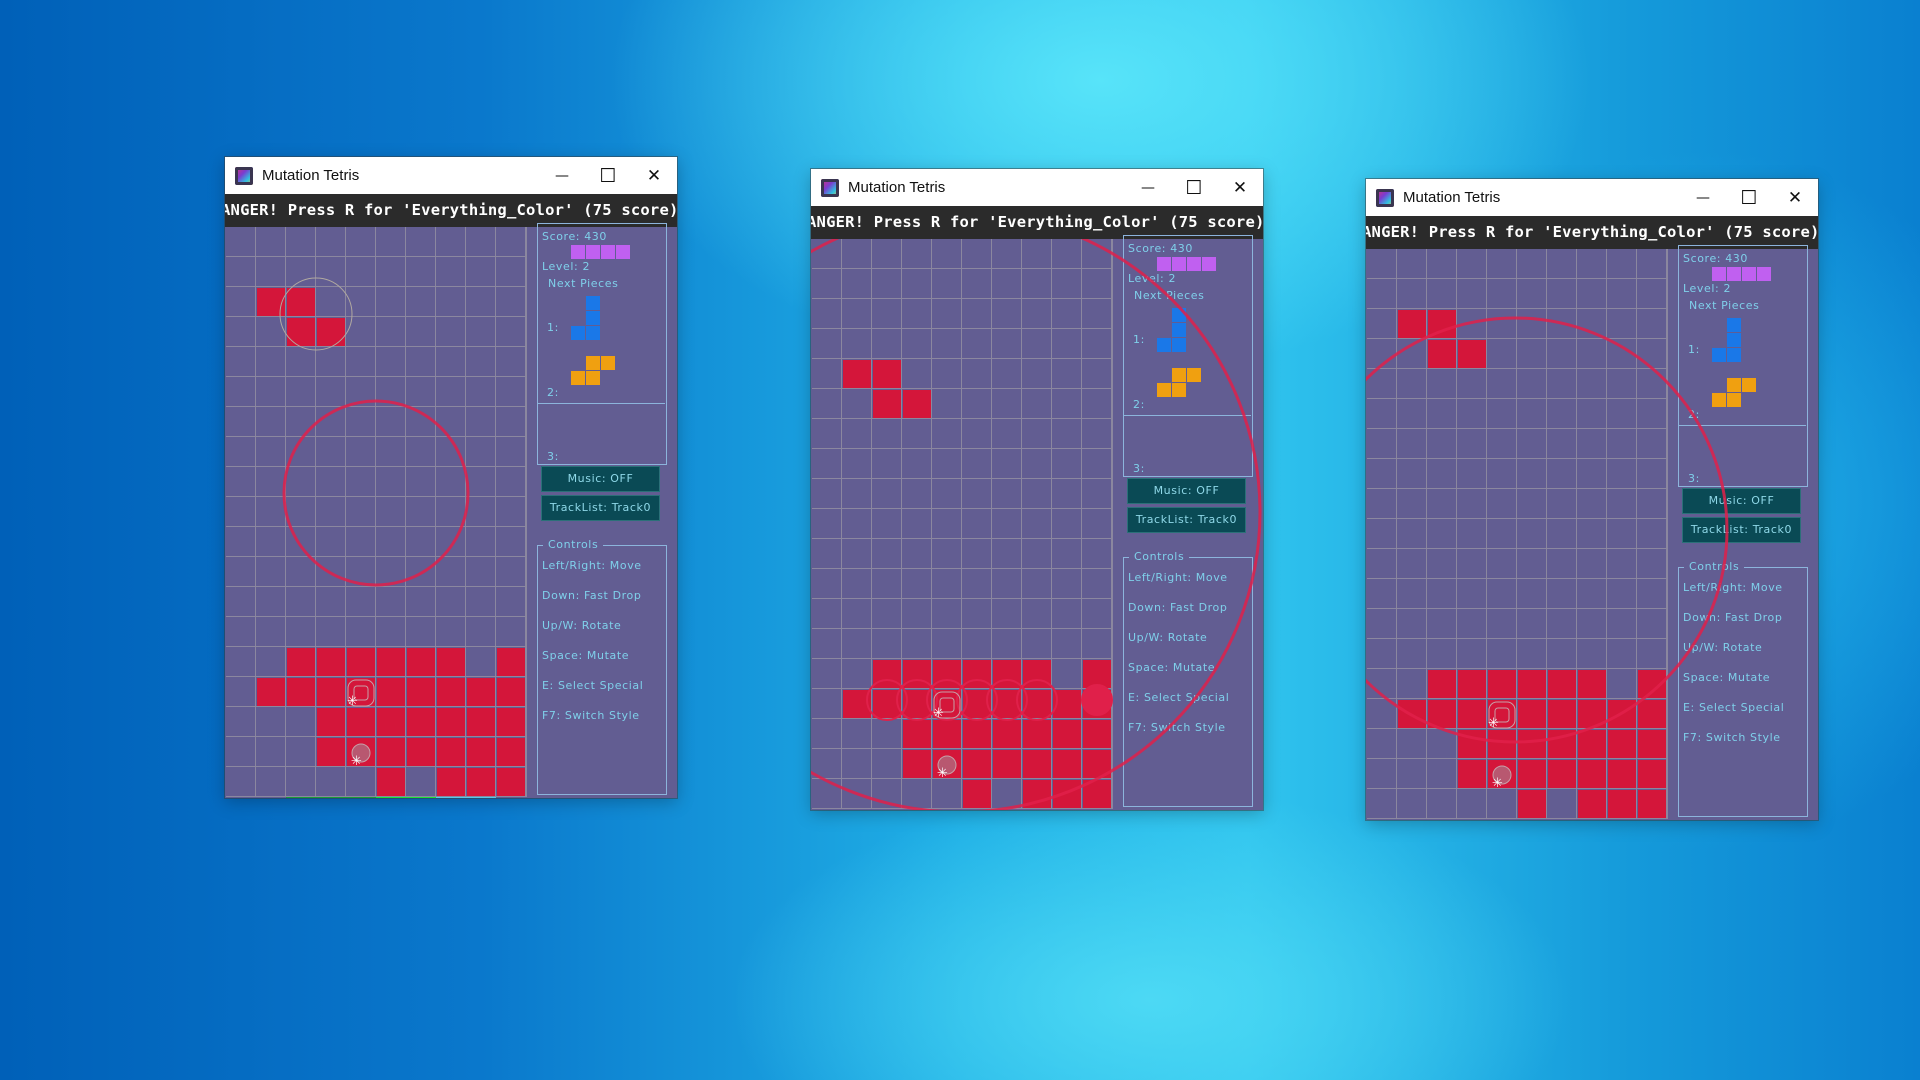 This screenshot has width=1920, height=1080. What do you see at coordinates (592, 595) in the screenshot?
I see `control-hint: Down: Fast Drop` at bounding box center [592, 595].